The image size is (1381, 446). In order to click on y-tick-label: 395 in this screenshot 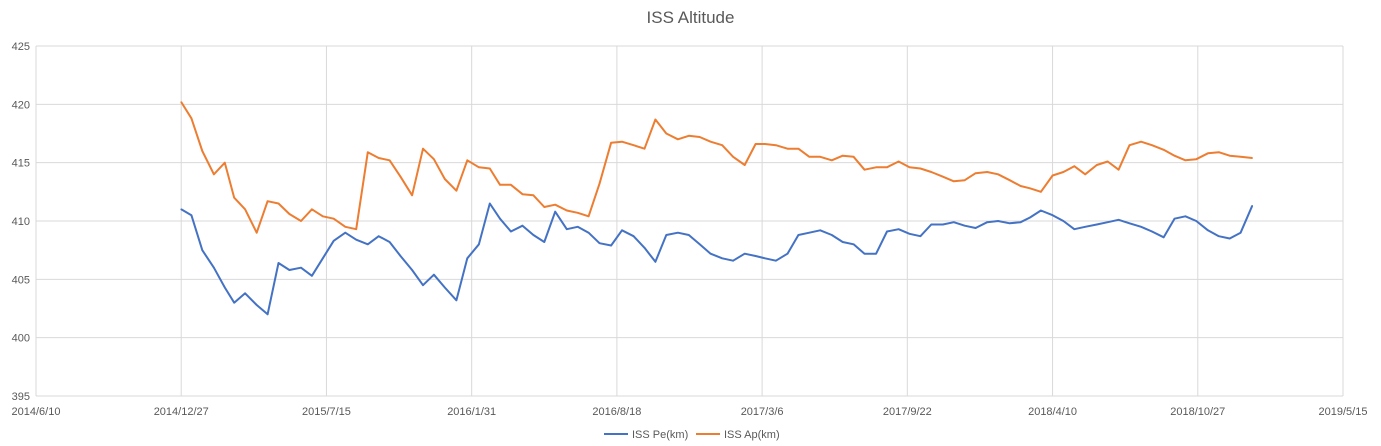, I will do `click(21, 397)`.